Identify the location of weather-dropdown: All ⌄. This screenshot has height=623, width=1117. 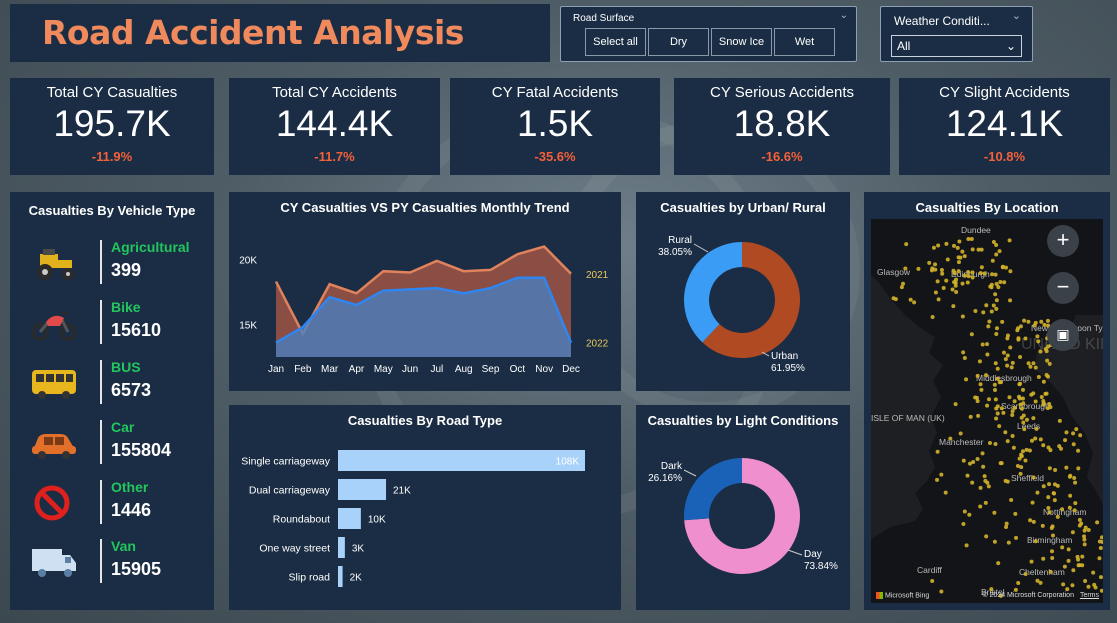
(956, 46).